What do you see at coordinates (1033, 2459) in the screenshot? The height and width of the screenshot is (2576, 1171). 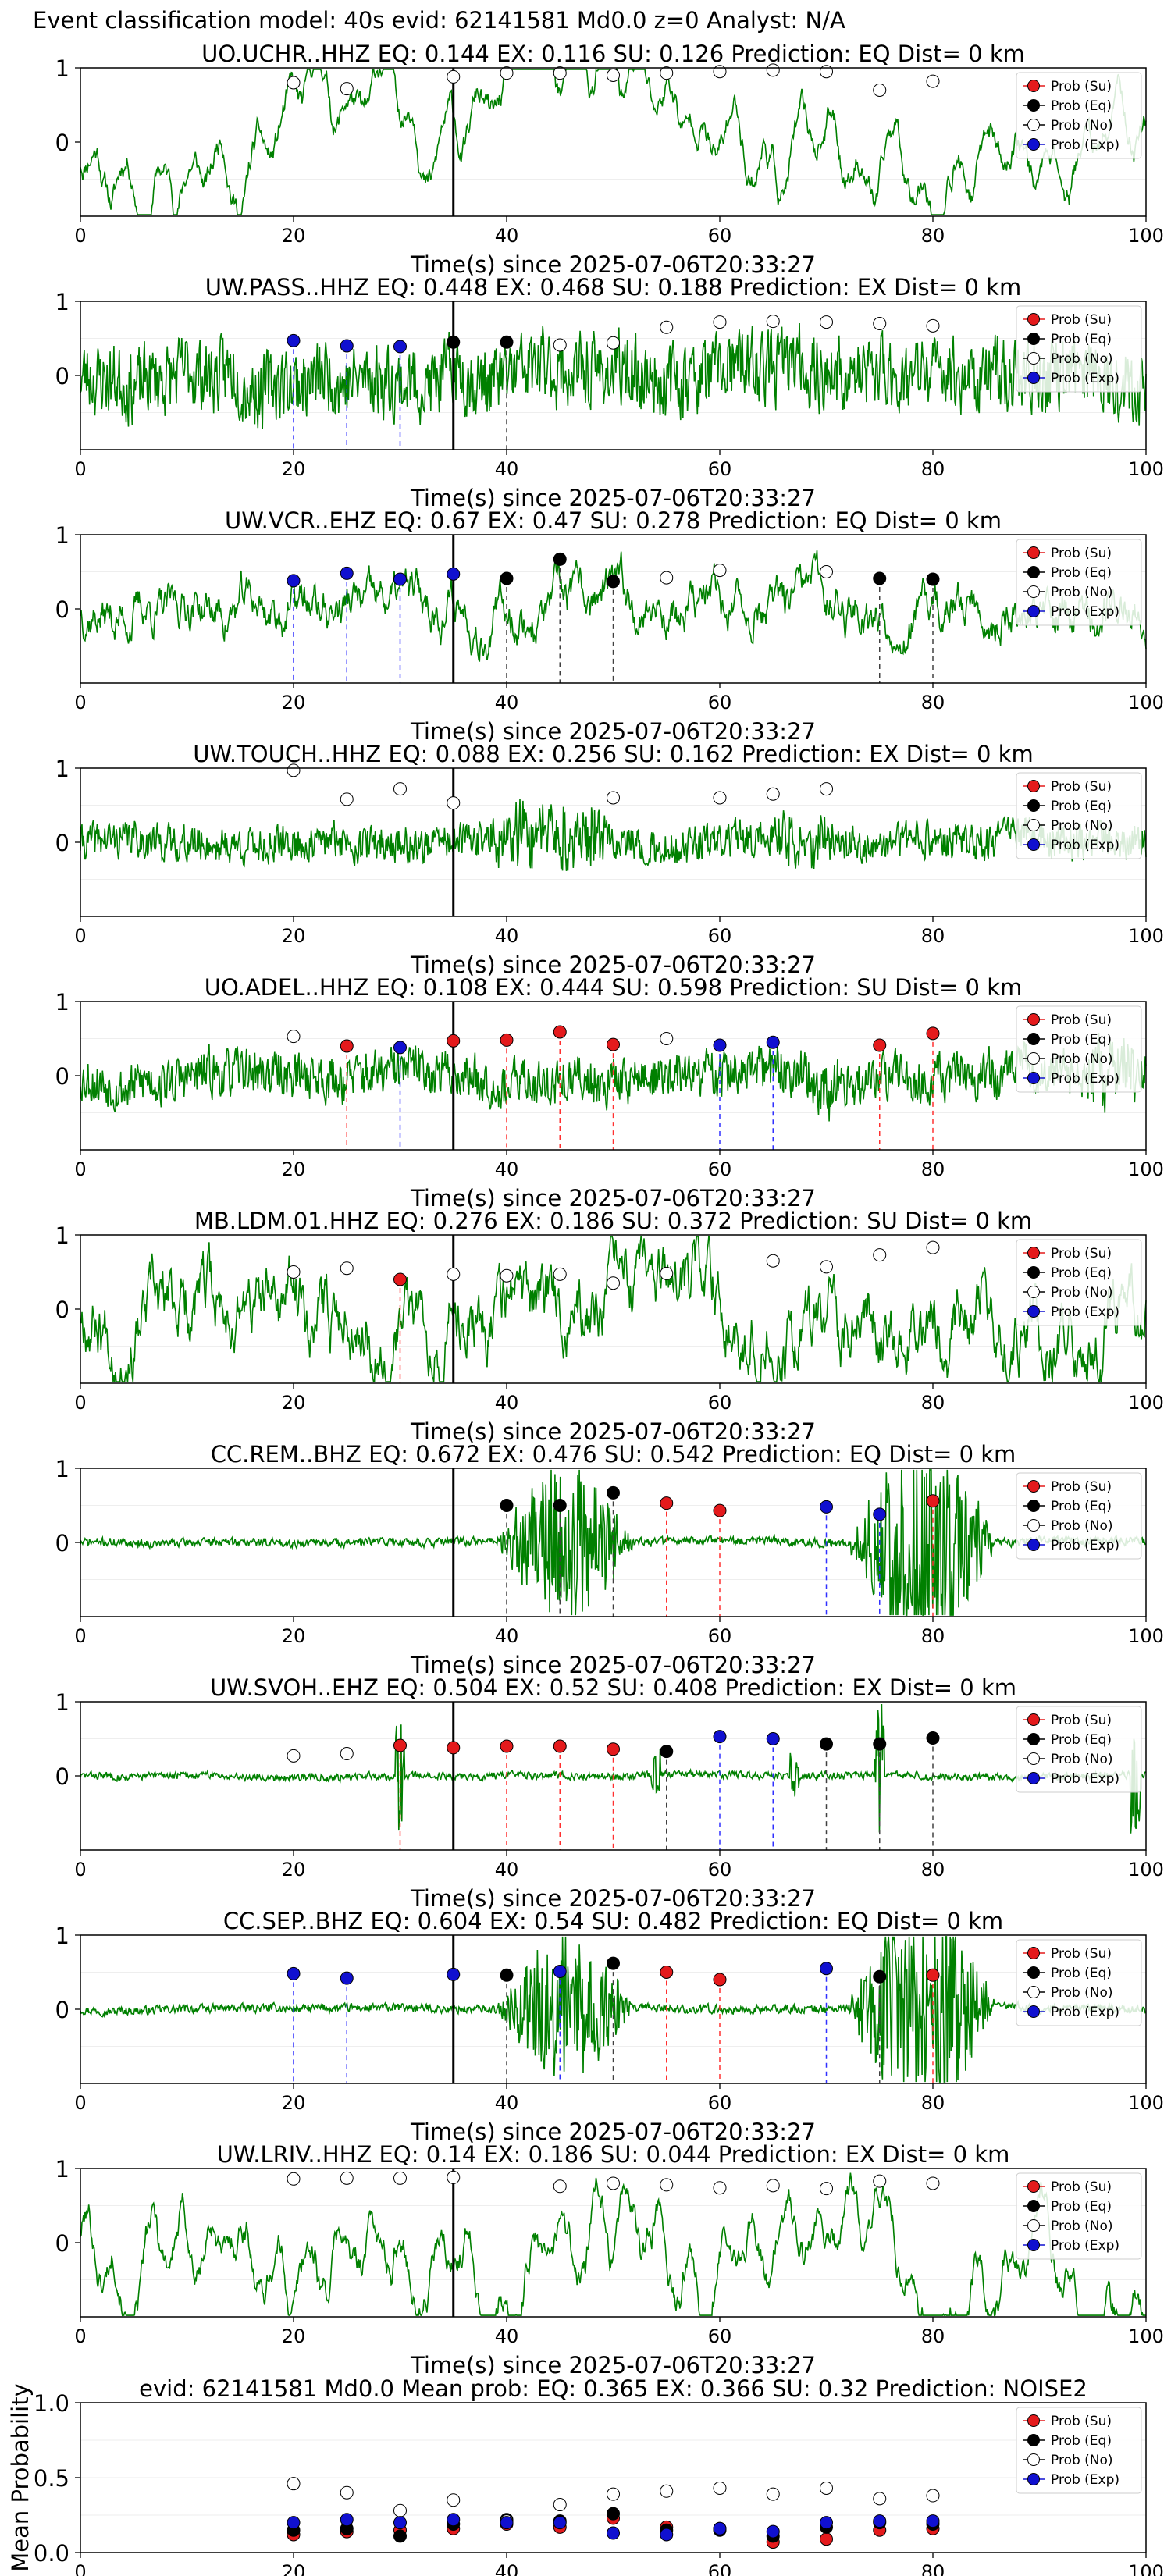 I see `legend-marker-no` at bounding box center [1033, 2459].